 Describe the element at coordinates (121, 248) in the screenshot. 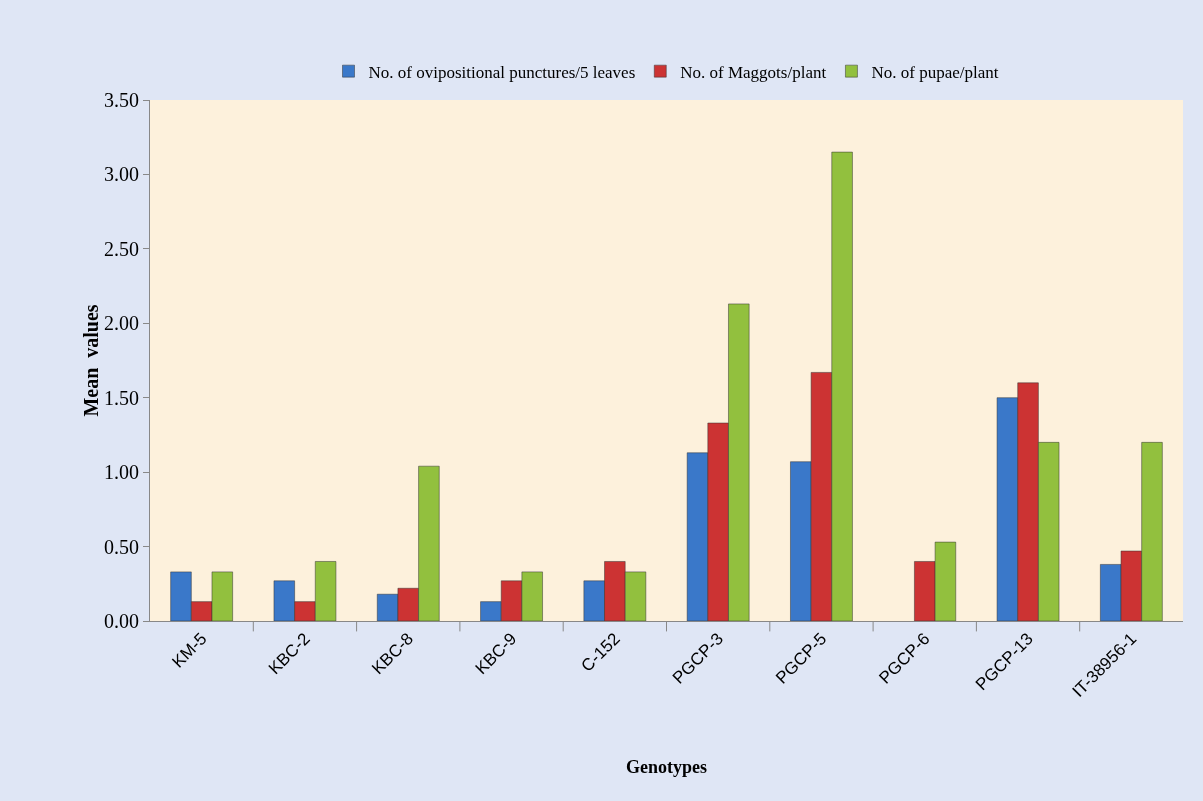

I see `y-tick-label: 2.50` at that location.